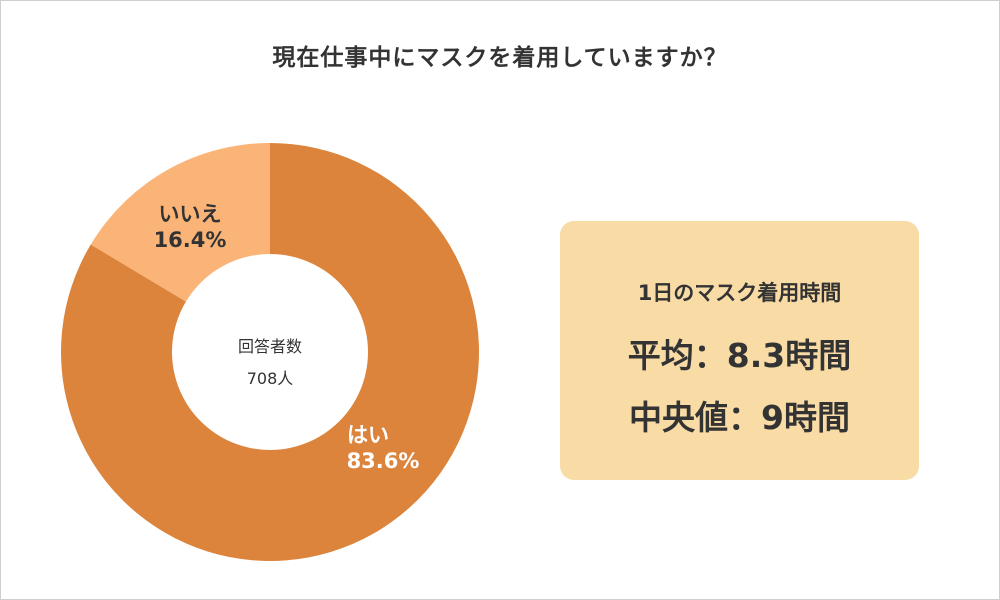 Image resolution: width=1000 pixels, height=600 pixels. I want to click on center-label-count: 708人, so click(270, 378).